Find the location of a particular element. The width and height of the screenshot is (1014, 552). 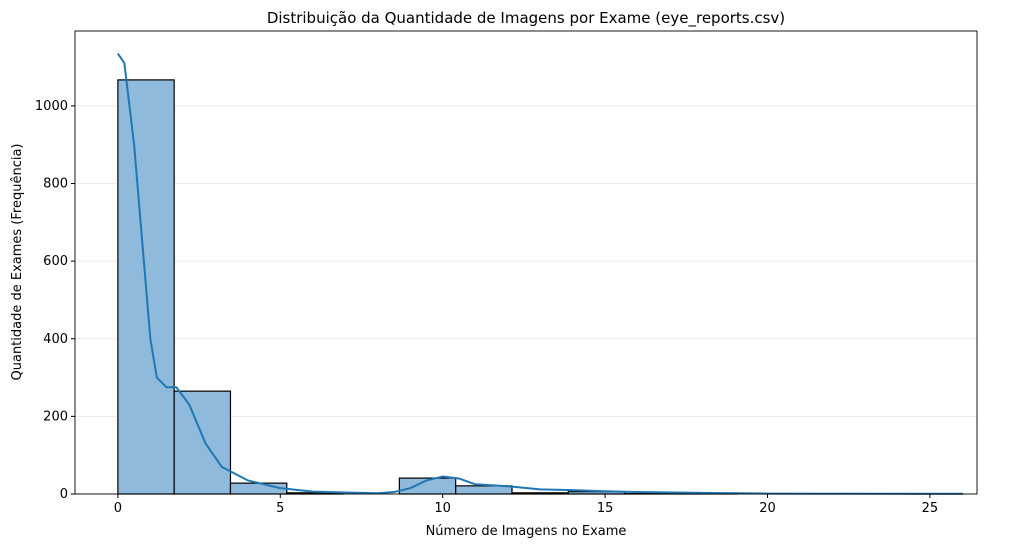

y-tick-label: 200 is located at coordinates (55, 416).